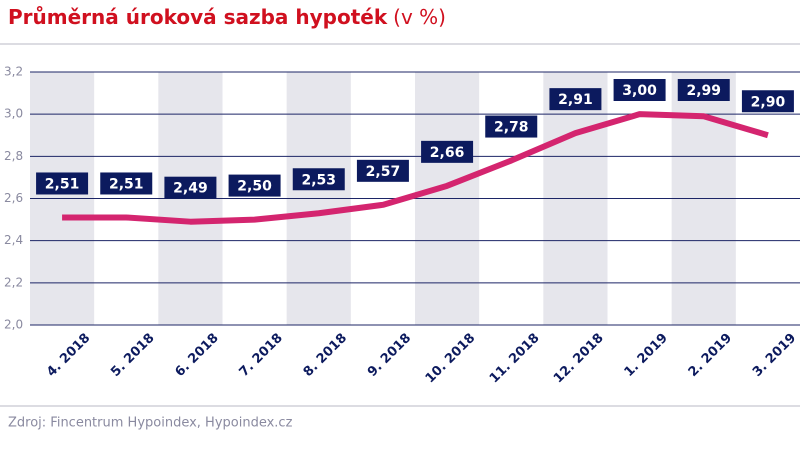 The width and height of the screenshot is (800, 449). I want to click on value-label: 2,53, so click(318, 180).